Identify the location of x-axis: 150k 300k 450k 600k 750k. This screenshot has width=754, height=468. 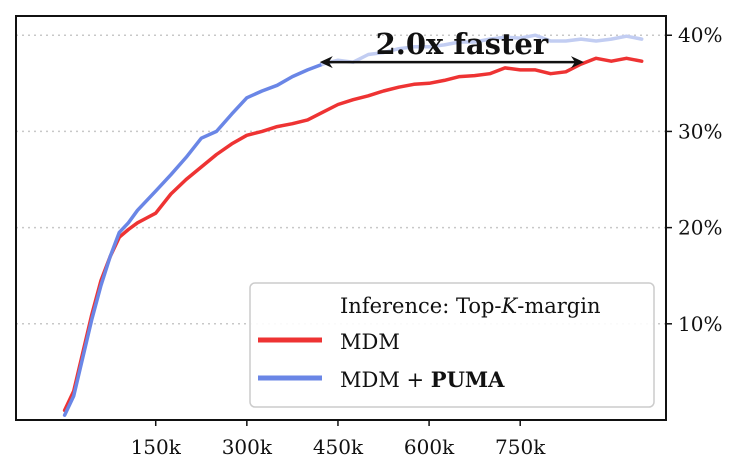
(338, 439).